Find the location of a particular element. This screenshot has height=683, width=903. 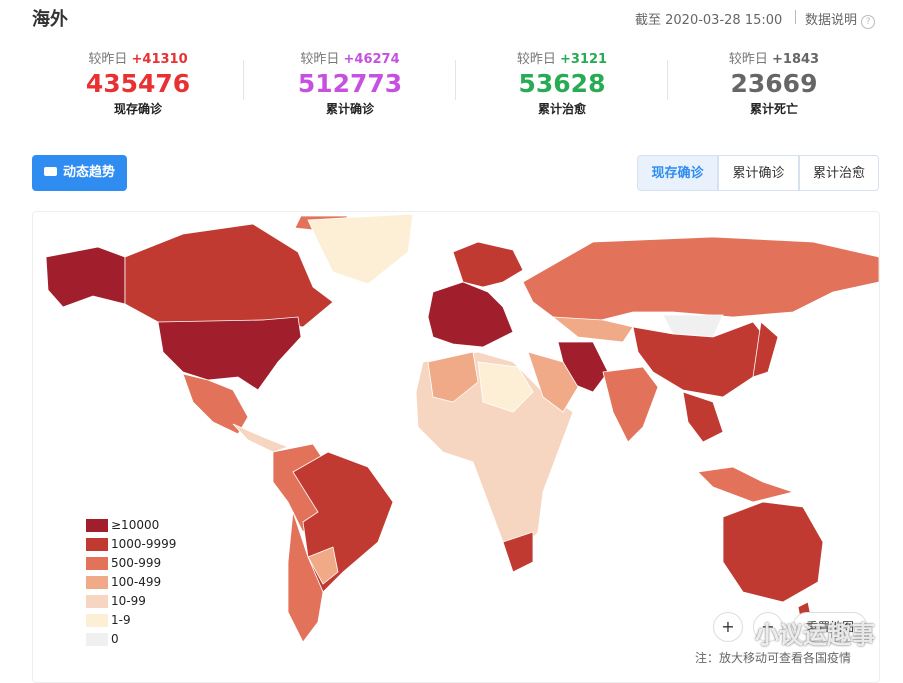

stat-delta-row: 较昨日 +46274 is located at coordinates (350, 57).